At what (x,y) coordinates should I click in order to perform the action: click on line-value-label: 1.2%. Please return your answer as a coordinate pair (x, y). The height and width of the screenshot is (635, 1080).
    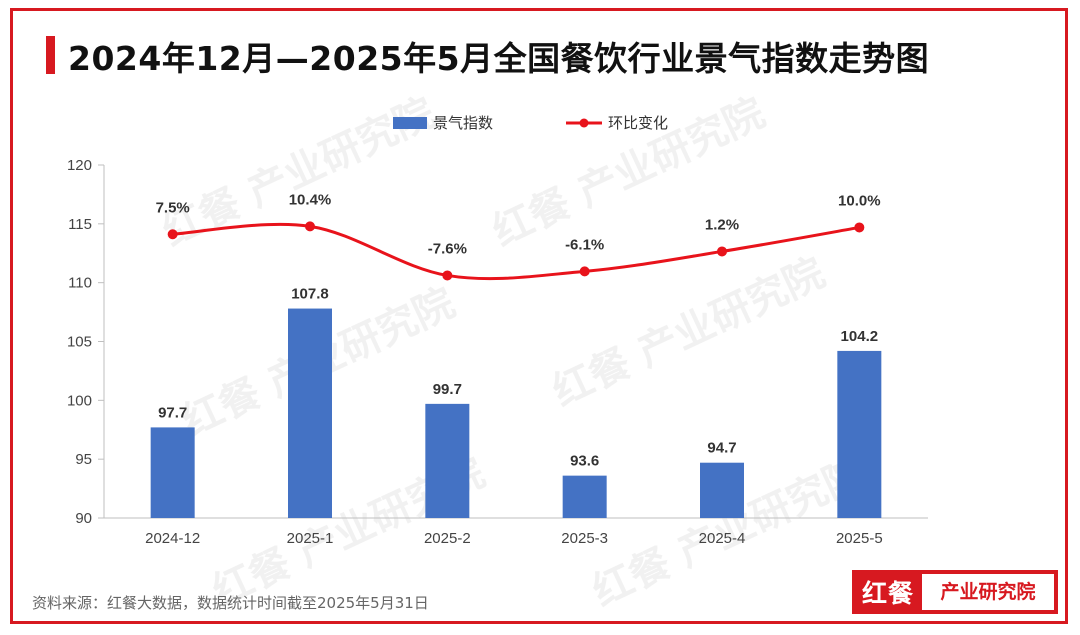
    Looking at the image, I should click on (722, 224).